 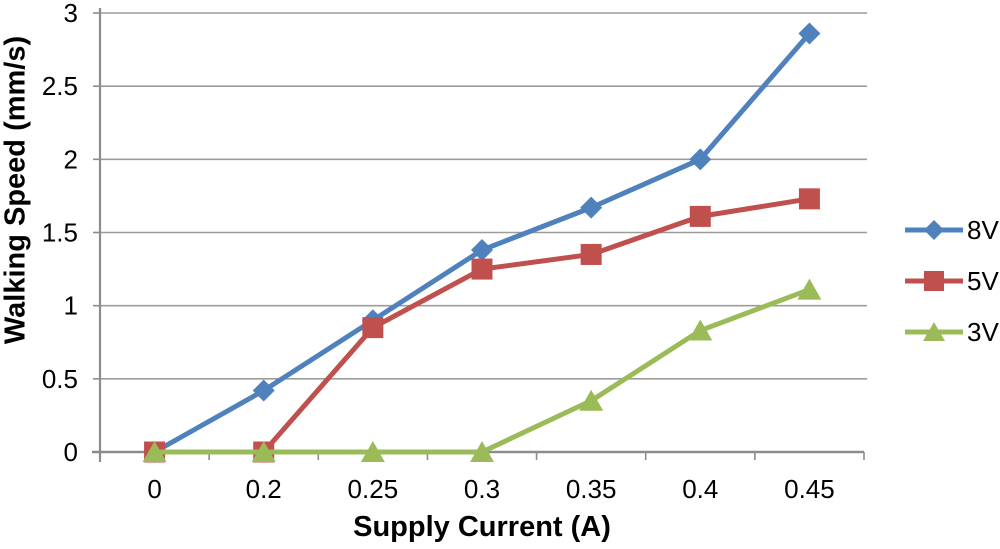 What do you see at coordinates (373, 489) in the screenshot?
I see `x-tick-label: 0.25` at bounding box center [373, 489].